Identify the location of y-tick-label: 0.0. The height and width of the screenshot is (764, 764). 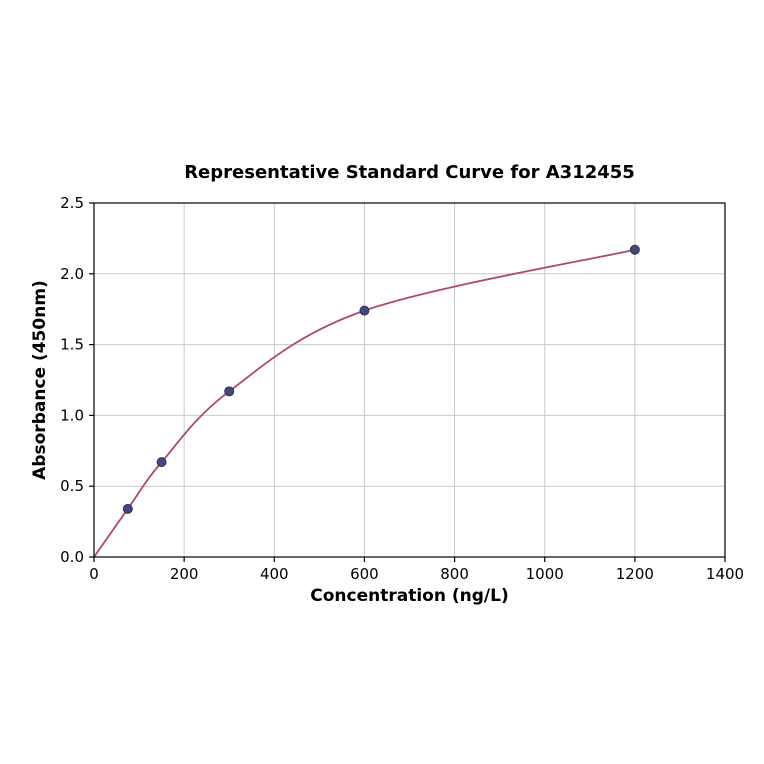
(72, 557).